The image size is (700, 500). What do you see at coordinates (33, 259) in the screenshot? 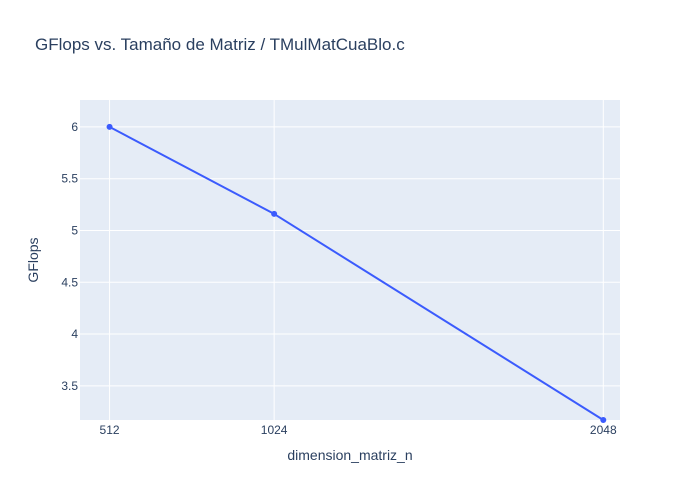
I see `y-axis-title: GFlops` at bounding box center [33, 259].